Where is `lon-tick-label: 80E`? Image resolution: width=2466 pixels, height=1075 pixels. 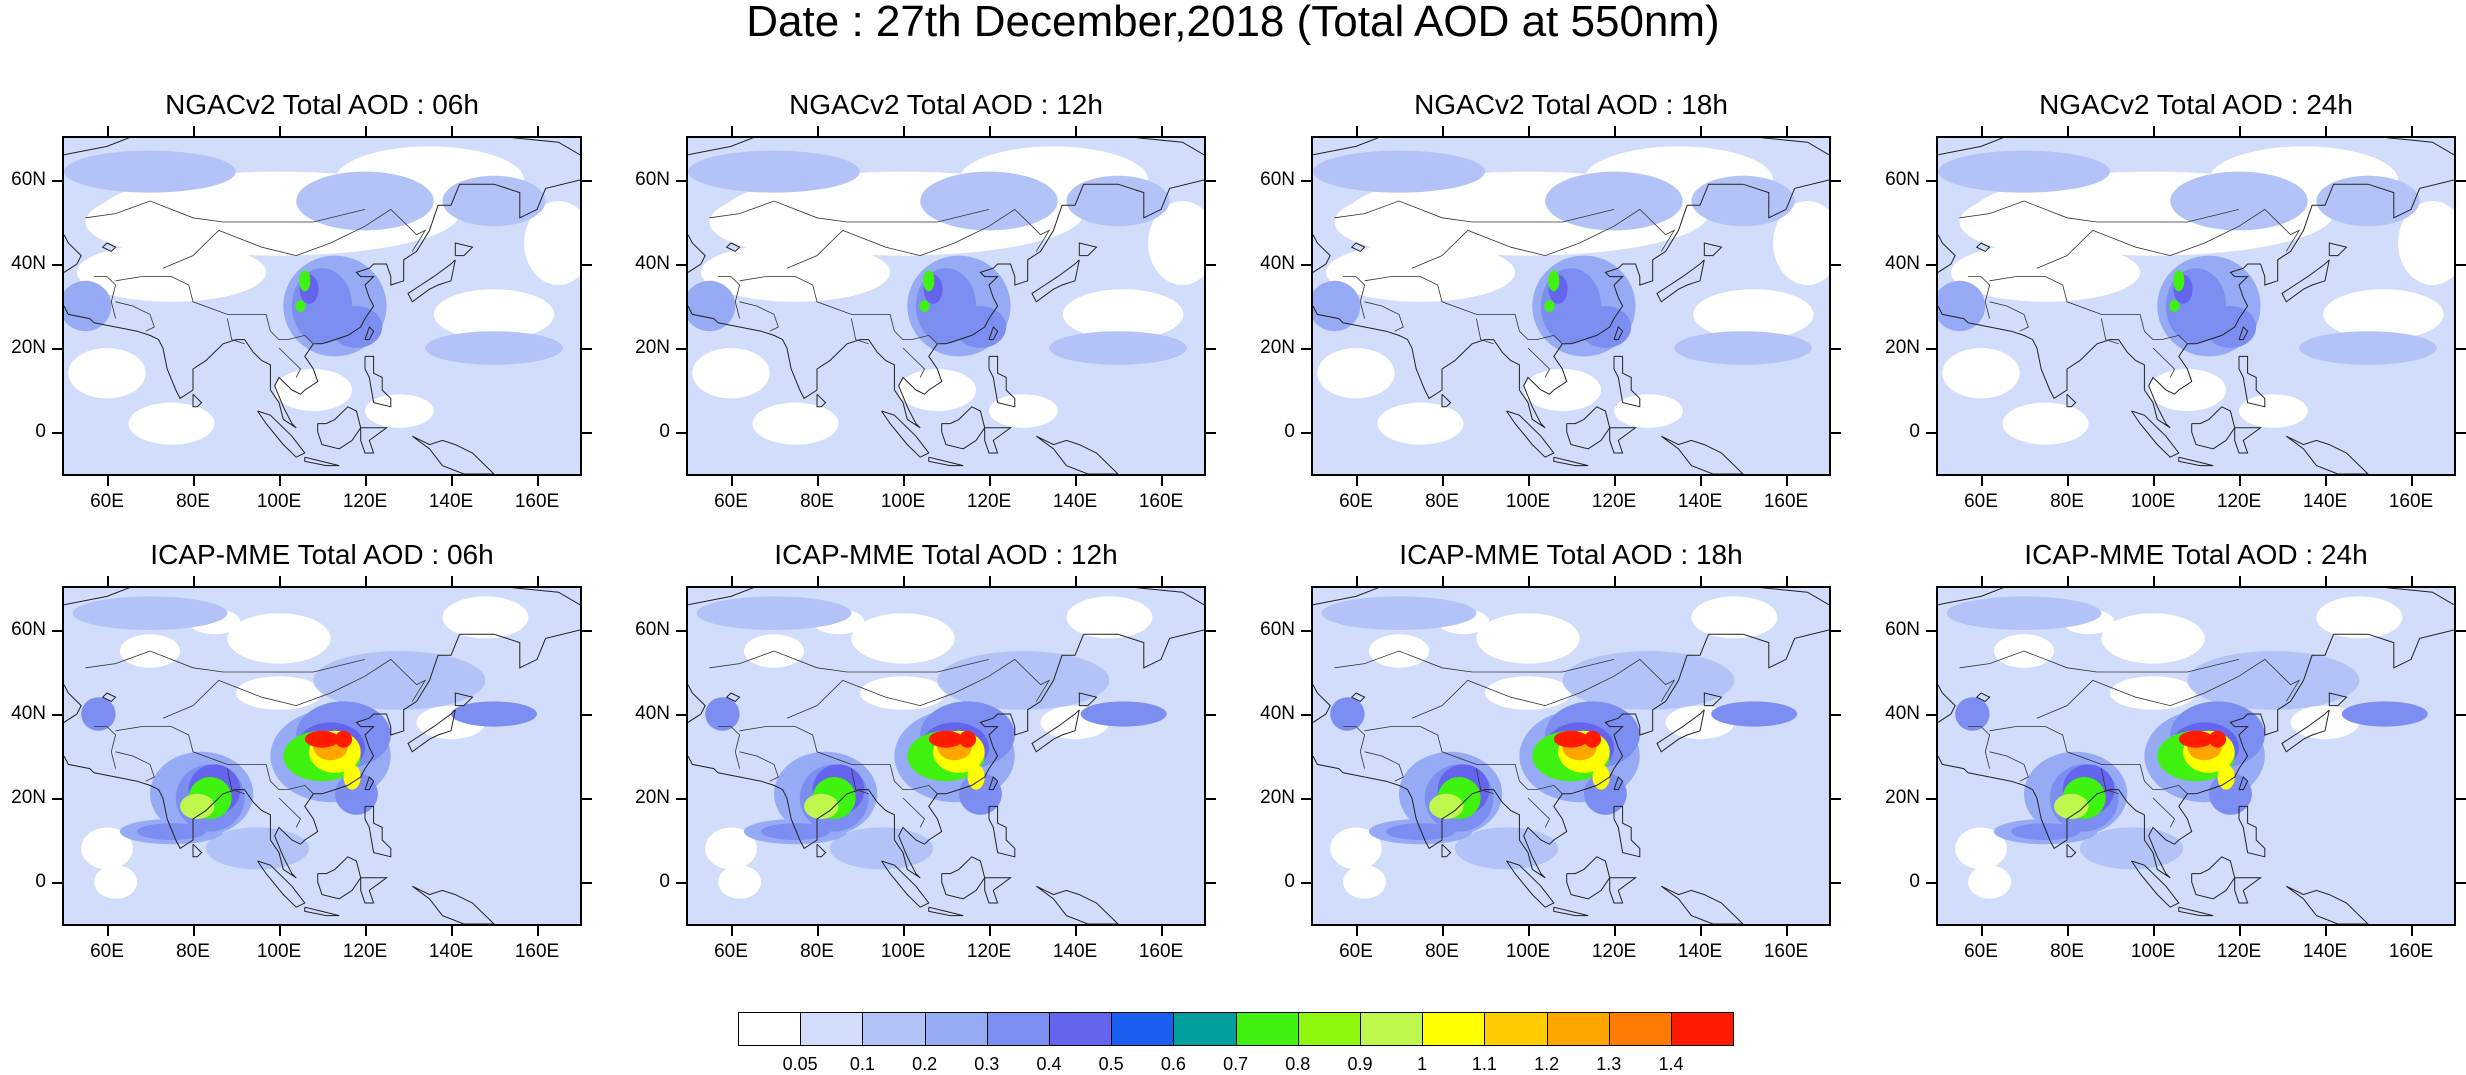 lon-tick-label: 80E is located at coordinates (817, 951).